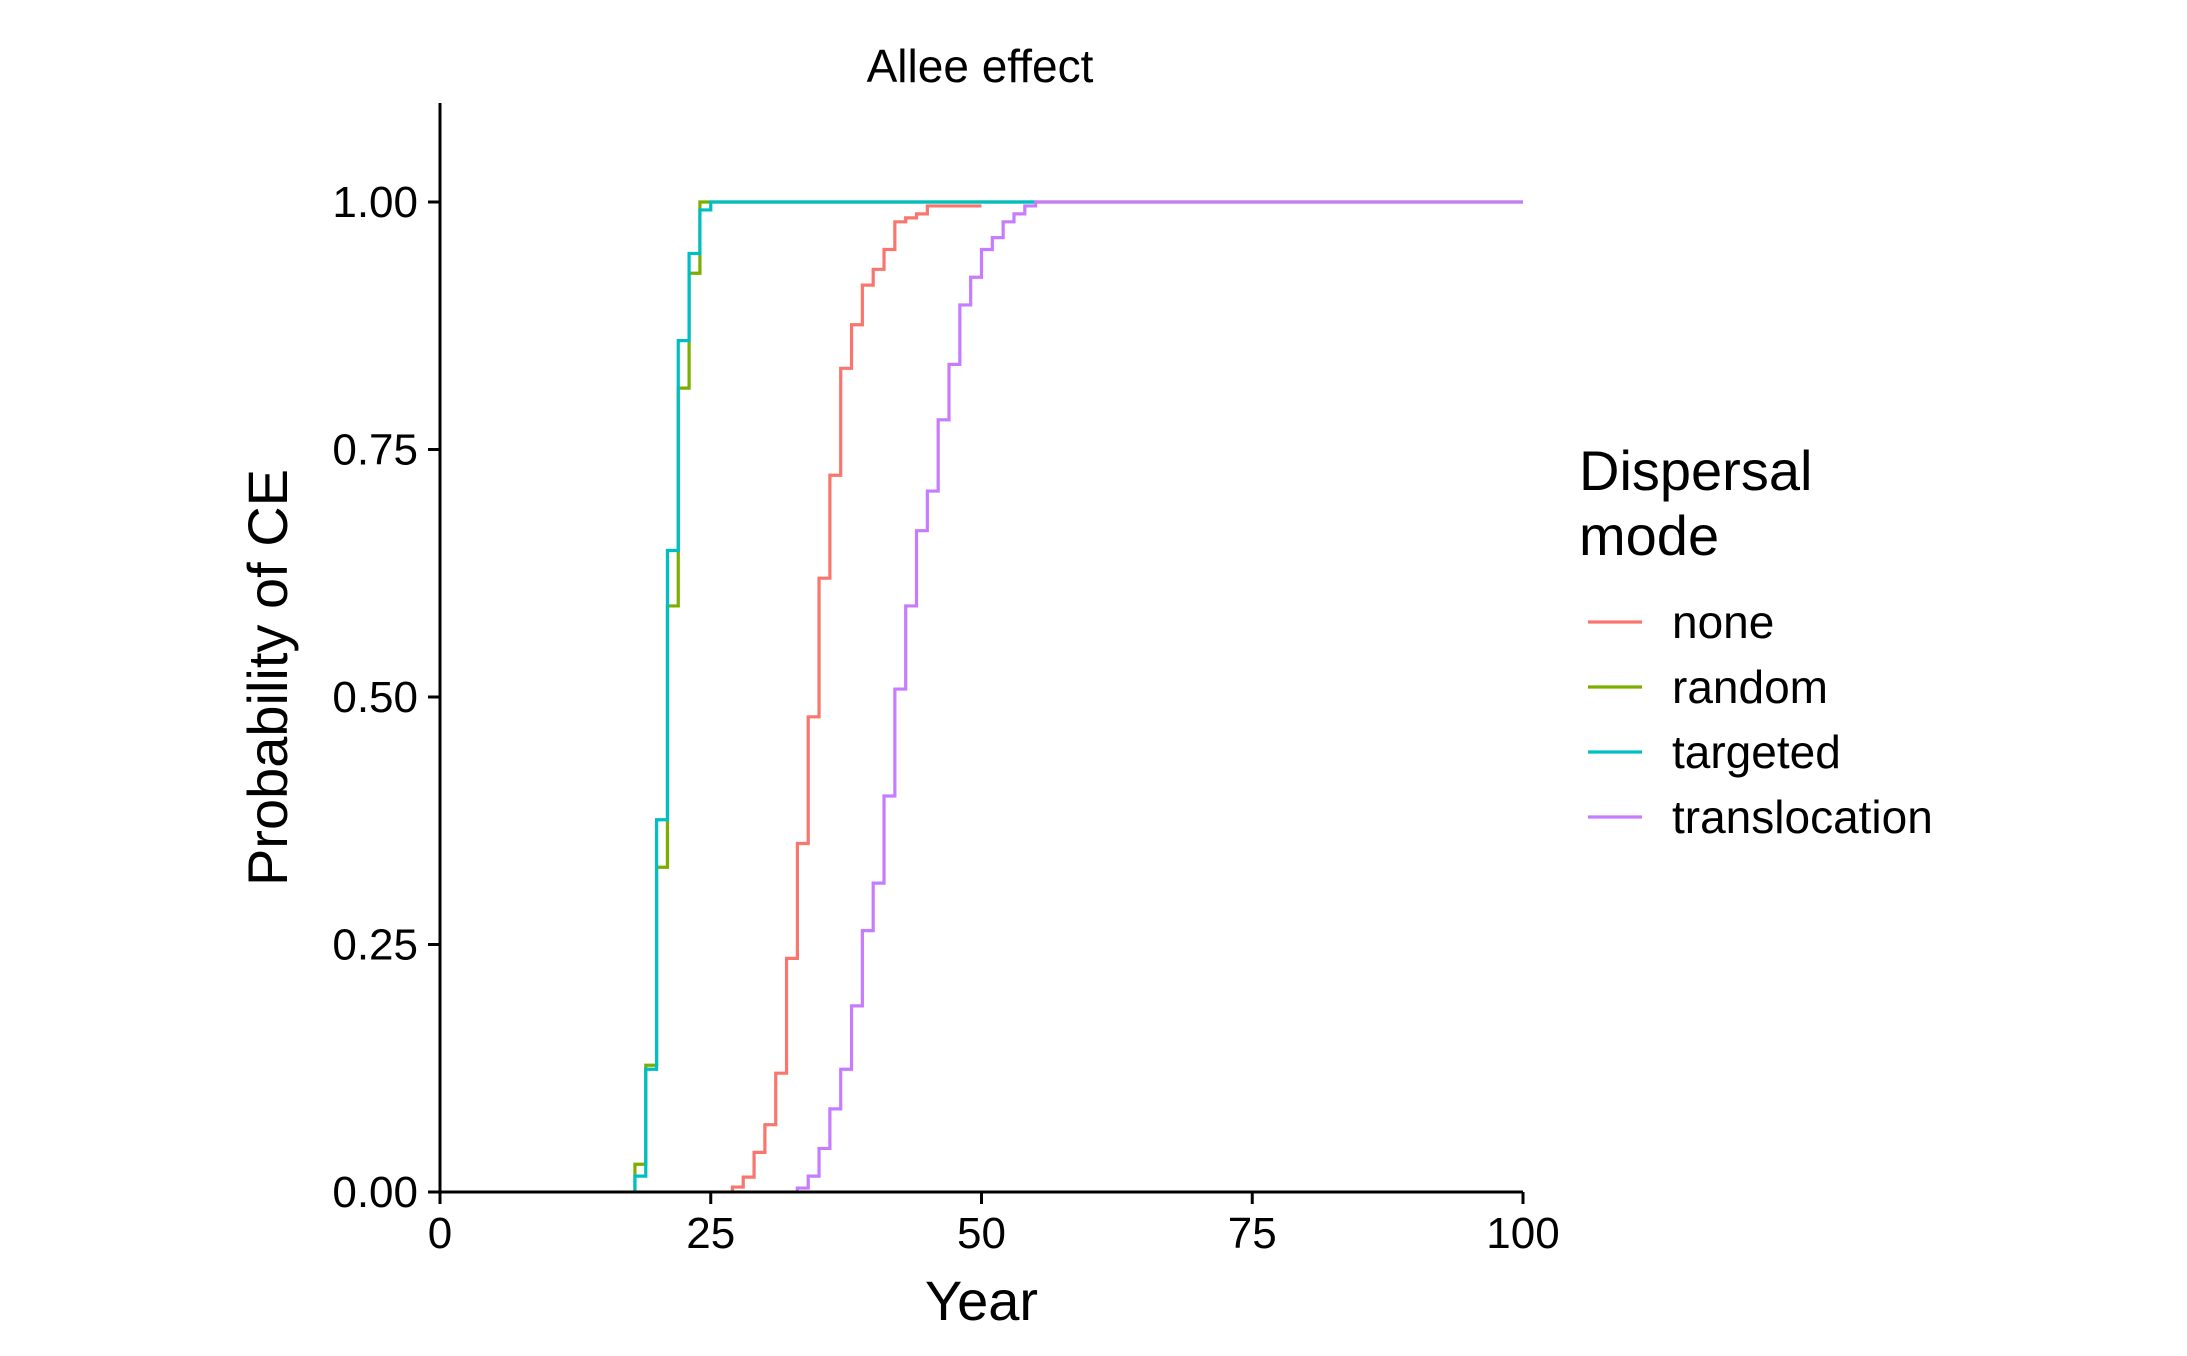 The height and width of the screenshot is (1356, 2187). Describe the element at coordinates (375, 450) in the screenshot. I see `y-tick-label: 0.75` at that location.